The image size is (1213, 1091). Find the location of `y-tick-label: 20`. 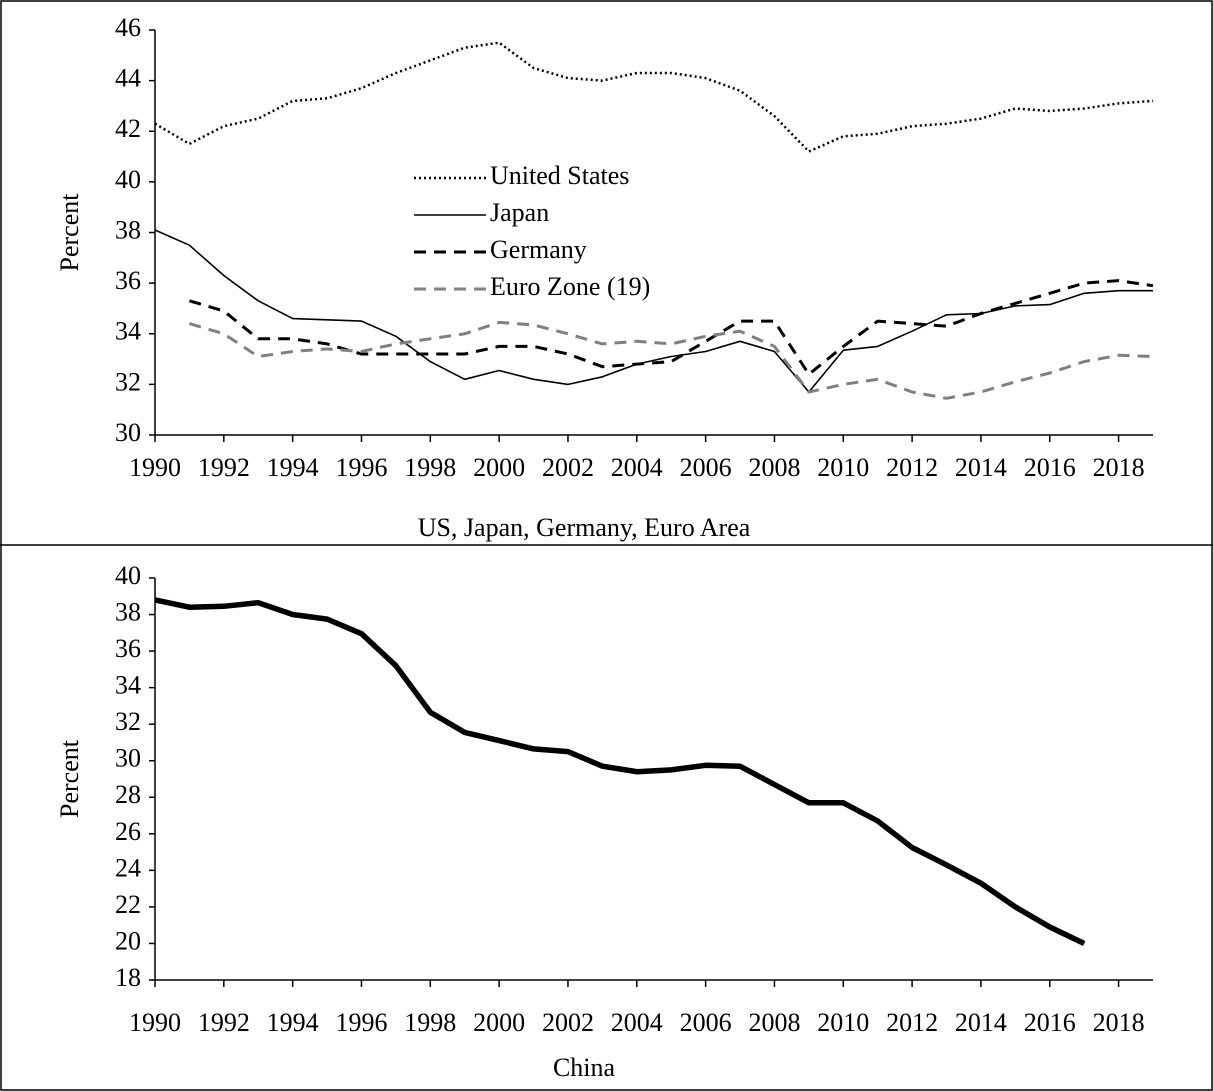

y-tick-label: 20 is located at coordinates (128, 940).